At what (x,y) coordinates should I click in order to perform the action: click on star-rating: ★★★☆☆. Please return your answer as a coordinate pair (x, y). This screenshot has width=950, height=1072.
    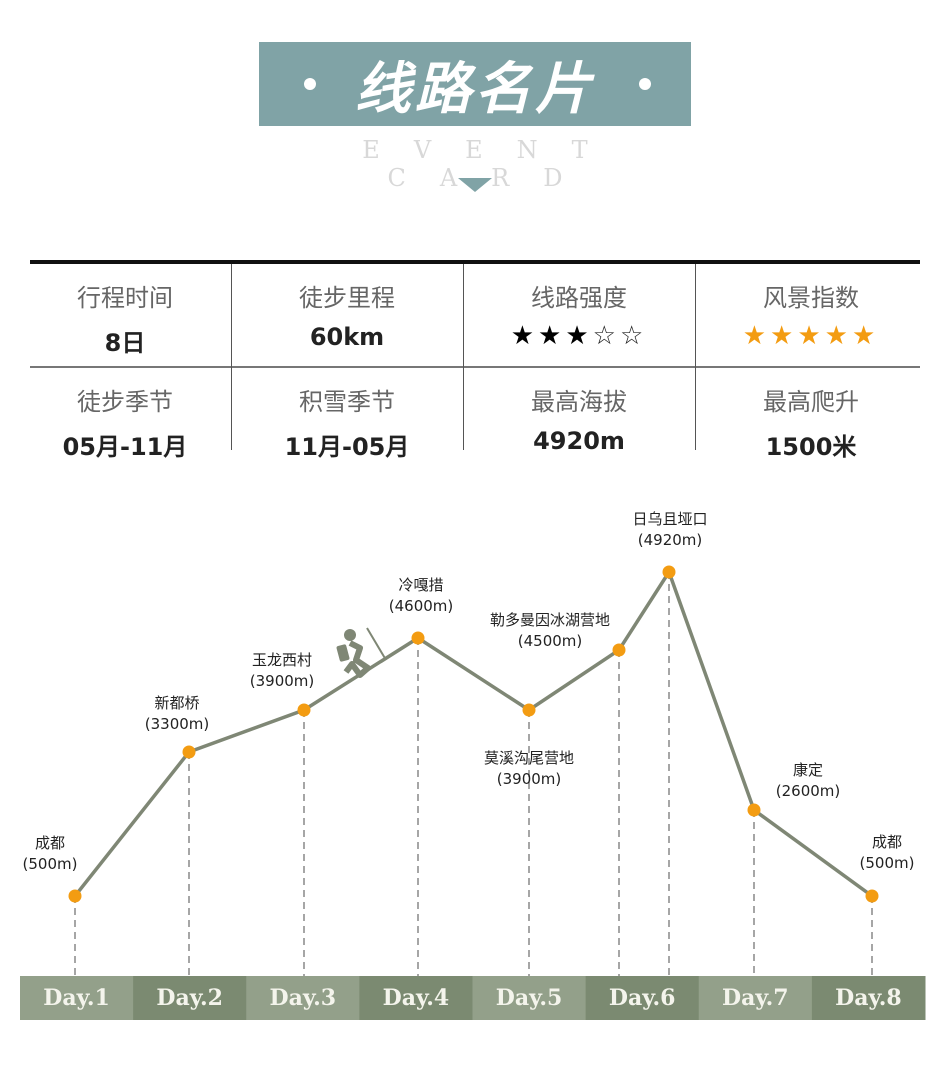
    Looking at the image, I should click on (579, 336).